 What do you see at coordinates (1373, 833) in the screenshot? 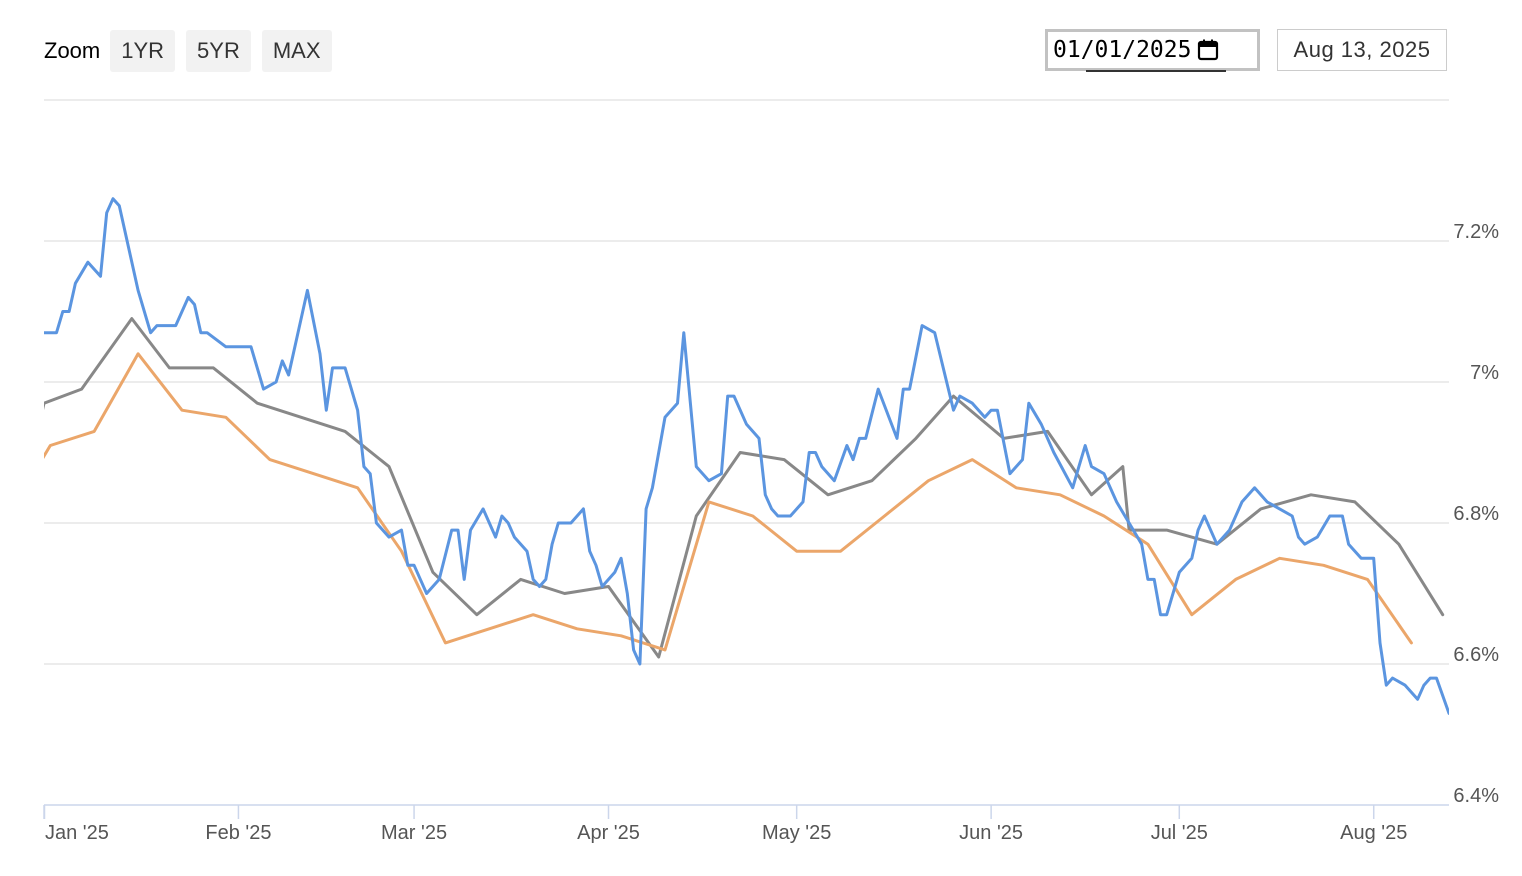
I see `x-tick-label: Aug '25` at bounding box center [1373, 833].